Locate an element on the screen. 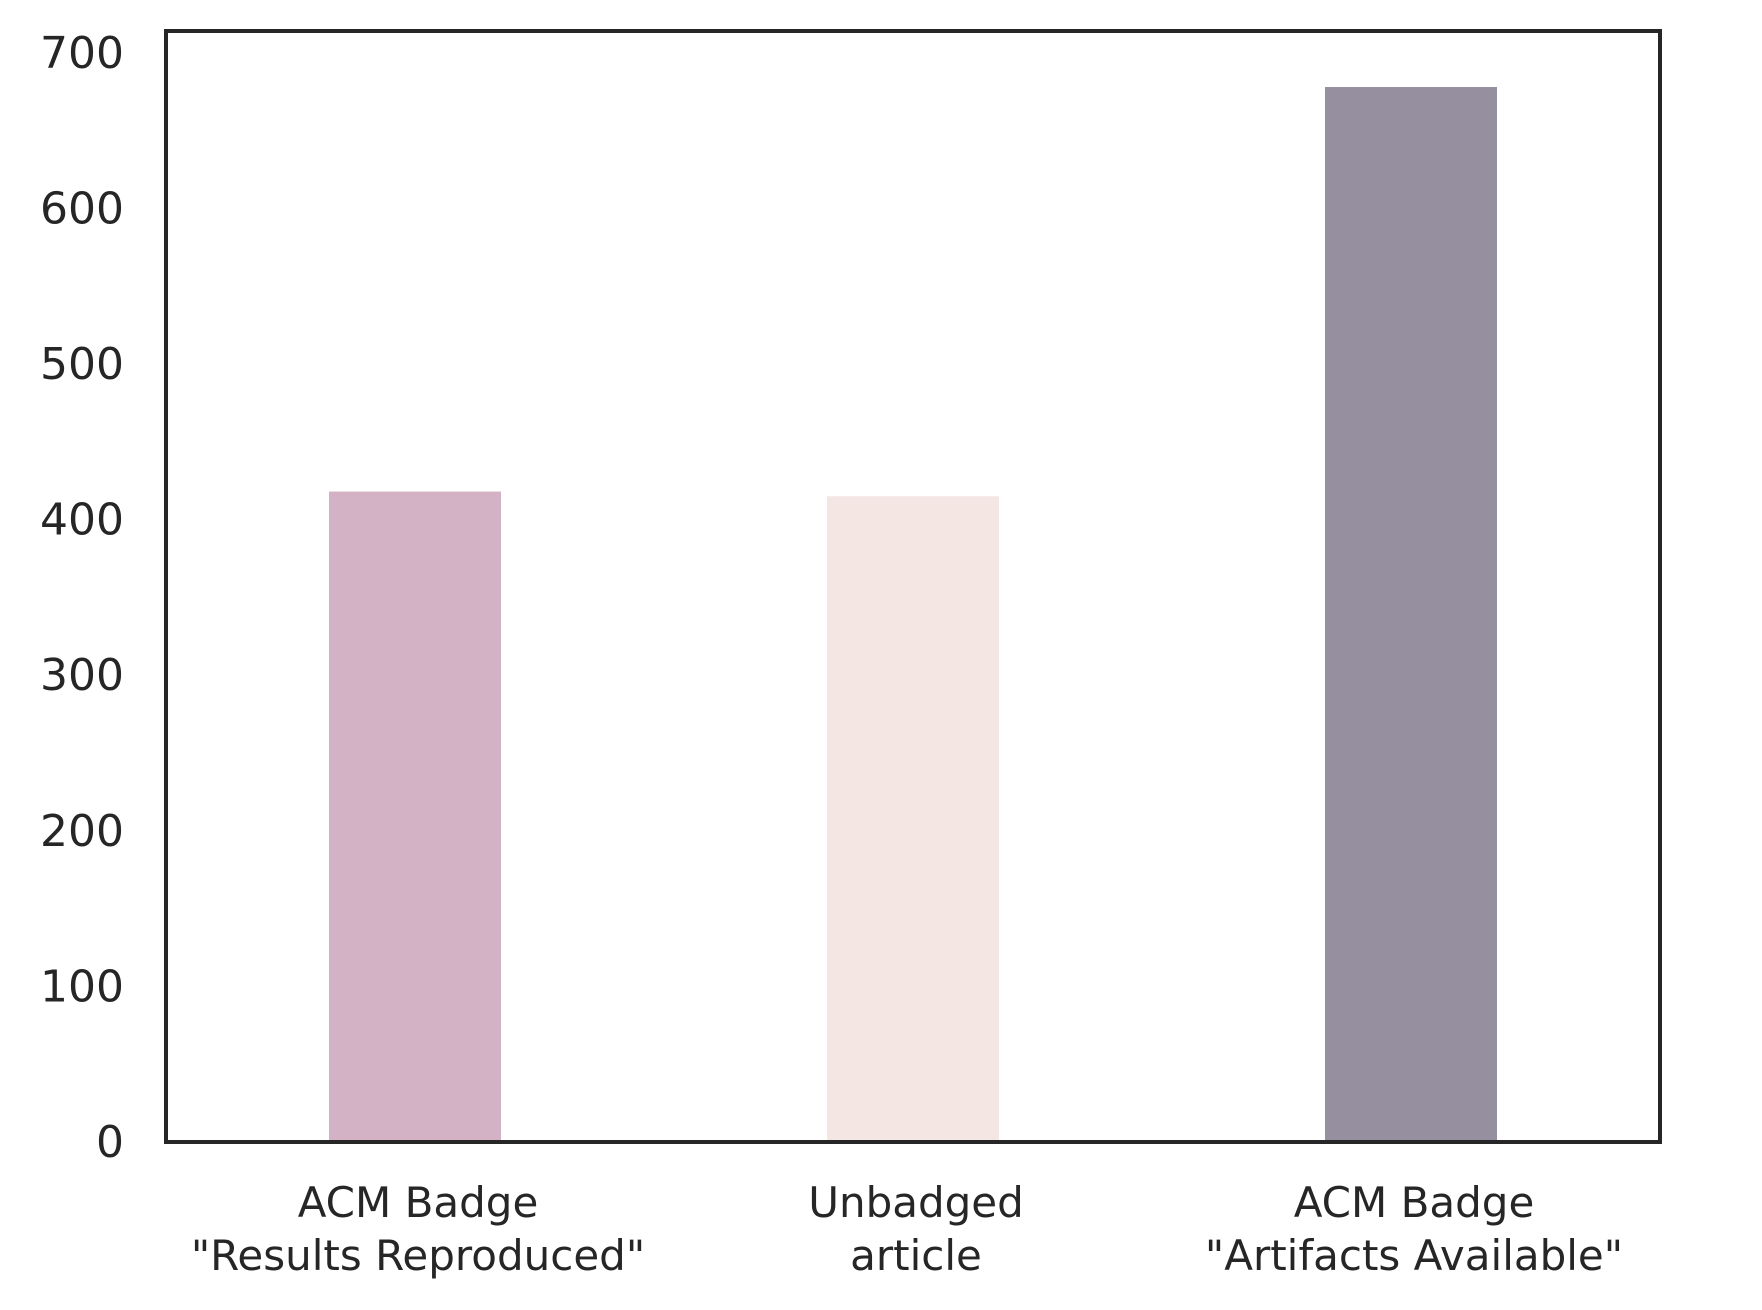 The height and width of the screenshot is (1310, 1762). x-tick-label-line: Unbadged is located at coordinates (916, 1202).